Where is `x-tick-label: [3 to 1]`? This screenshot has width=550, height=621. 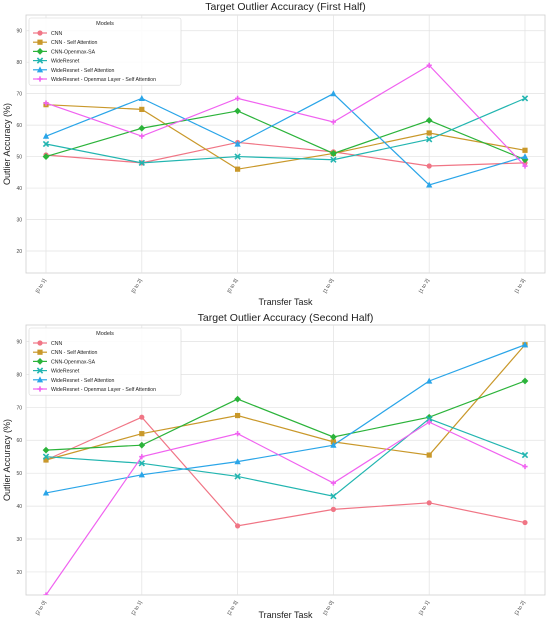
x-tick-label: [3 to 1] is located at coordinates (424, 607).